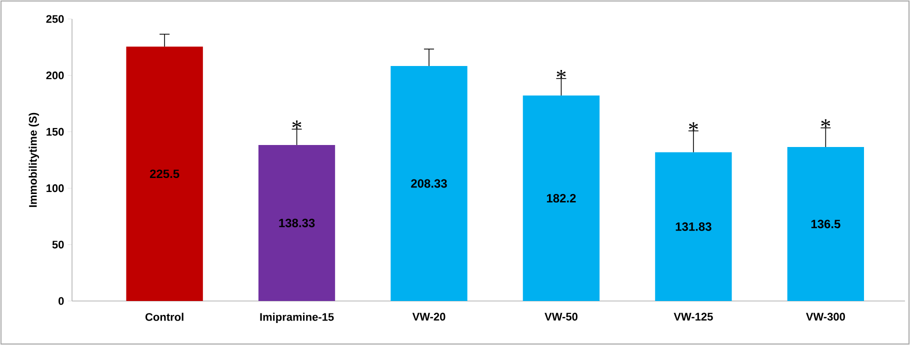  I want to click on data-label: 138.33, so click(297, 223).